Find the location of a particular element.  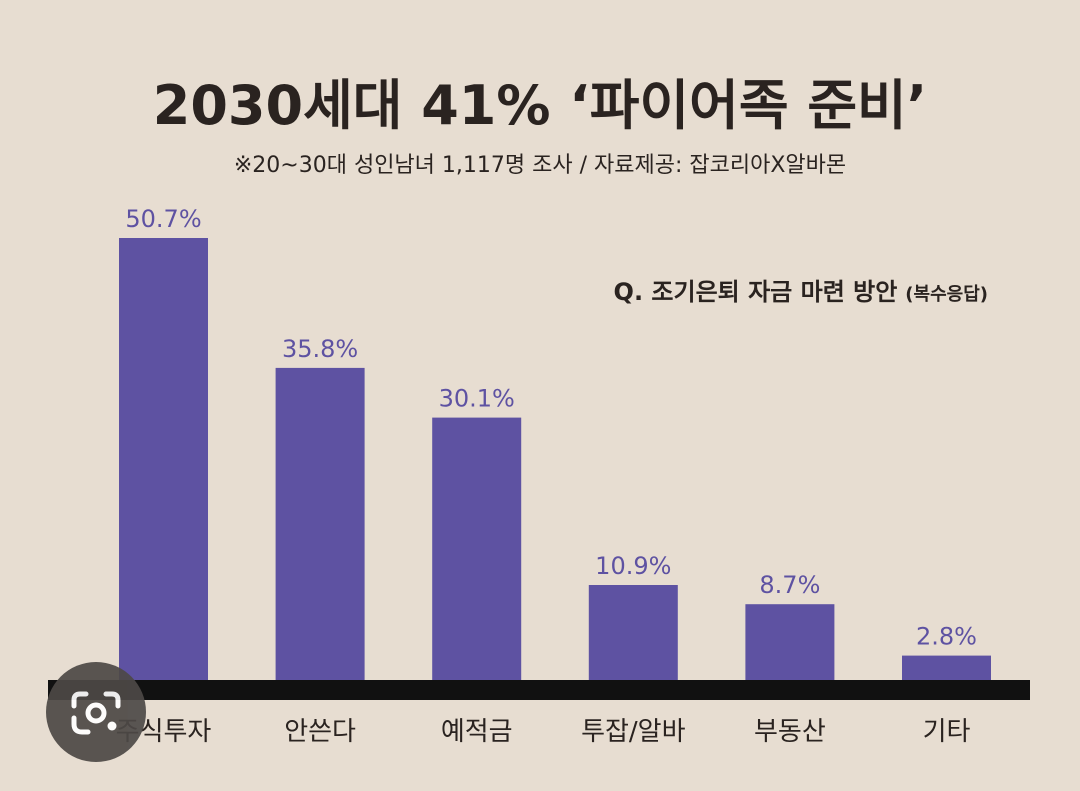

google-lens-icon is located at coordinates (96, 713).